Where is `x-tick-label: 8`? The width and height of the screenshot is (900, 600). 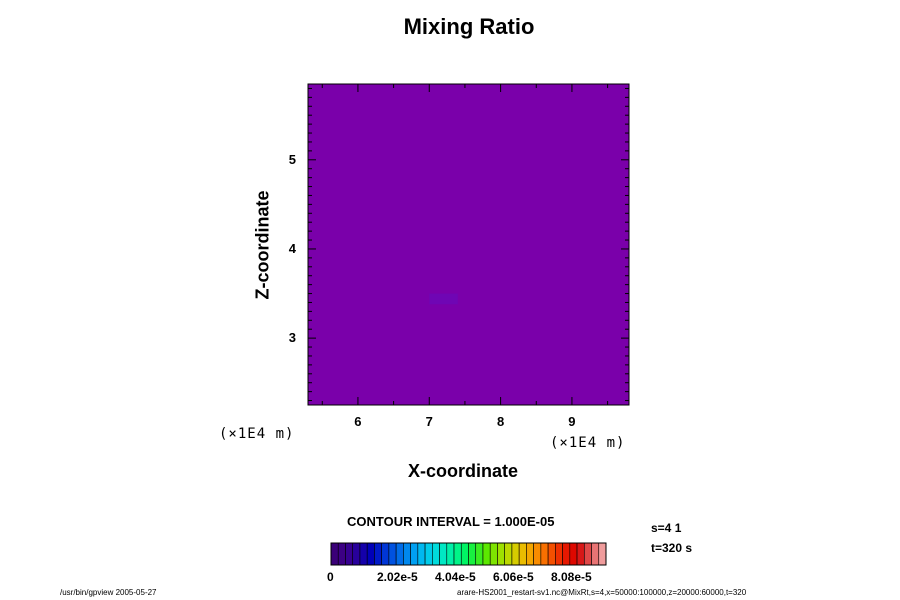 x-tick-label: 8 is located at coordinates (500, 421).